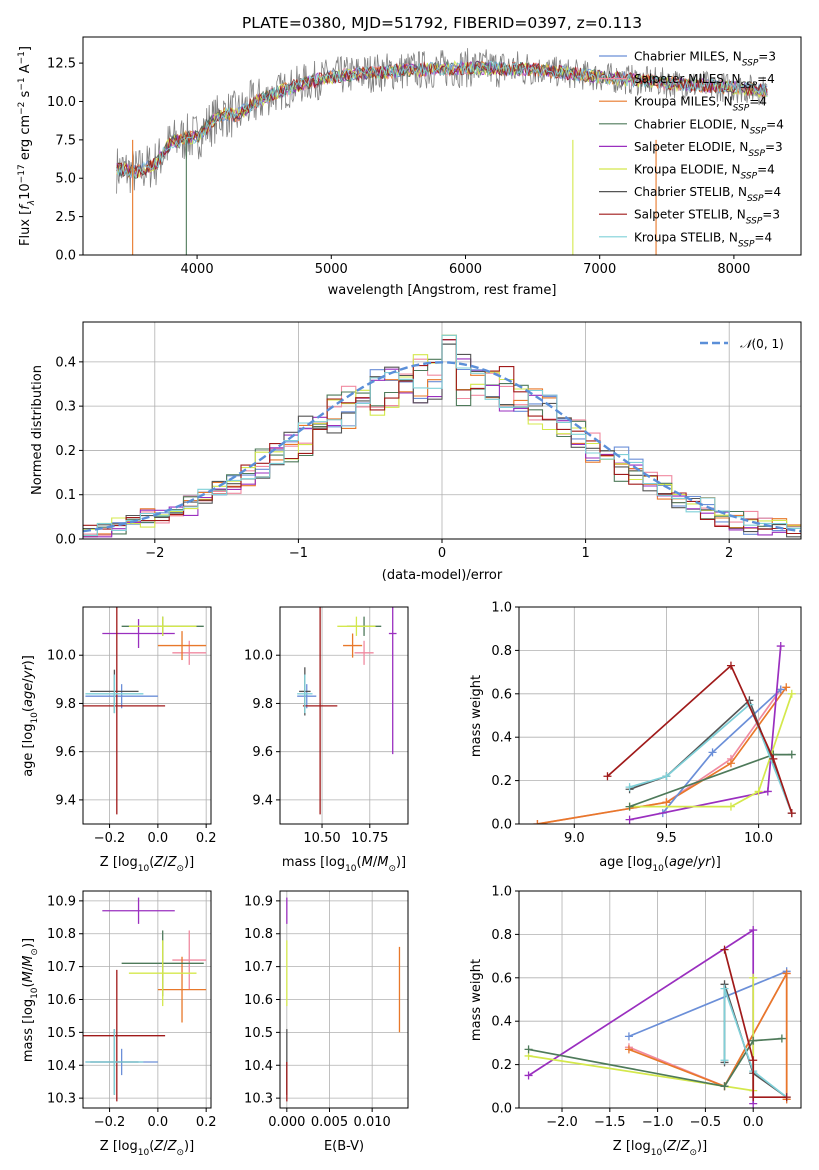 This screenshot has height=1170, width=819. What do you see at coordinates (65, 495) in the screenshot?
I see `y-tick-label: 0.1` at bounding box center [65, 495].